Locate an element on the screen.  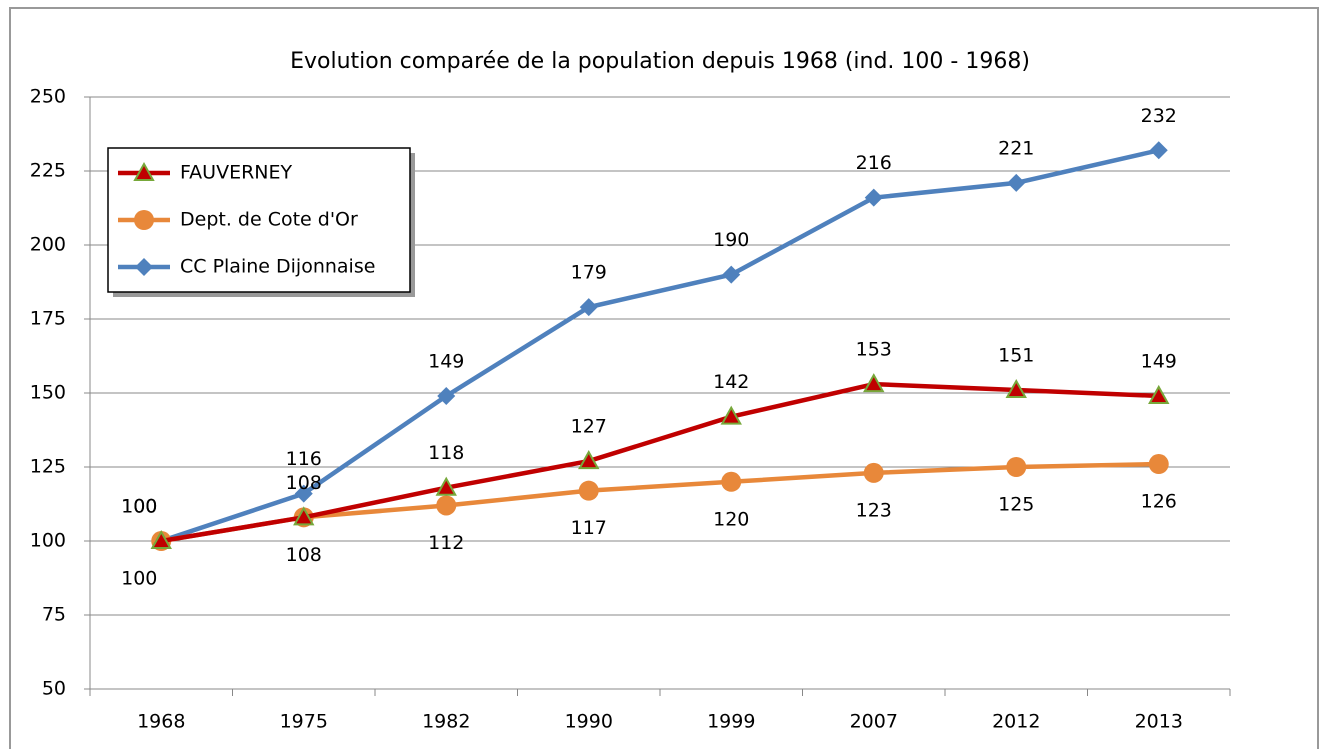
data-label: 126 is located at coordinates (1159, 502).